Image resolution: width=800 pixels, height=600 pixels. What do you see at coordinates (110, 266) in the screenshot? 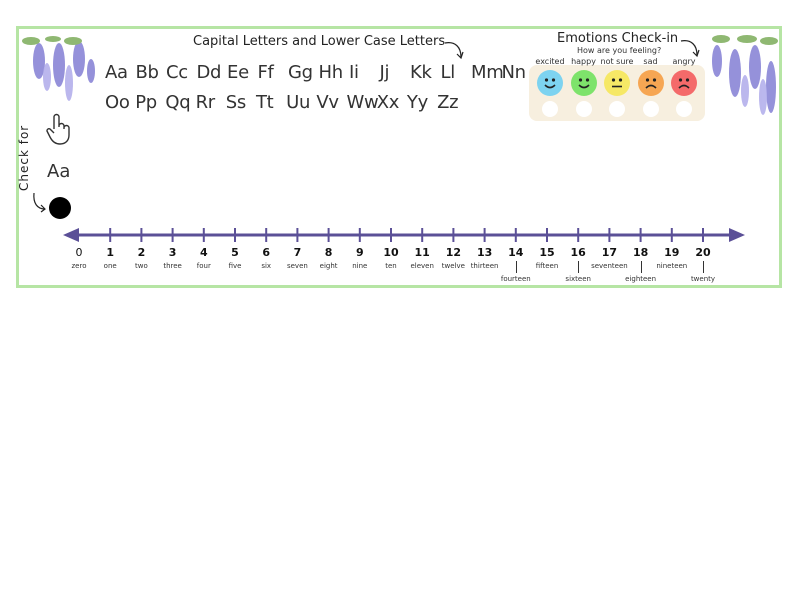
I see `number-line-word: one` at bounding box center [110, 266].